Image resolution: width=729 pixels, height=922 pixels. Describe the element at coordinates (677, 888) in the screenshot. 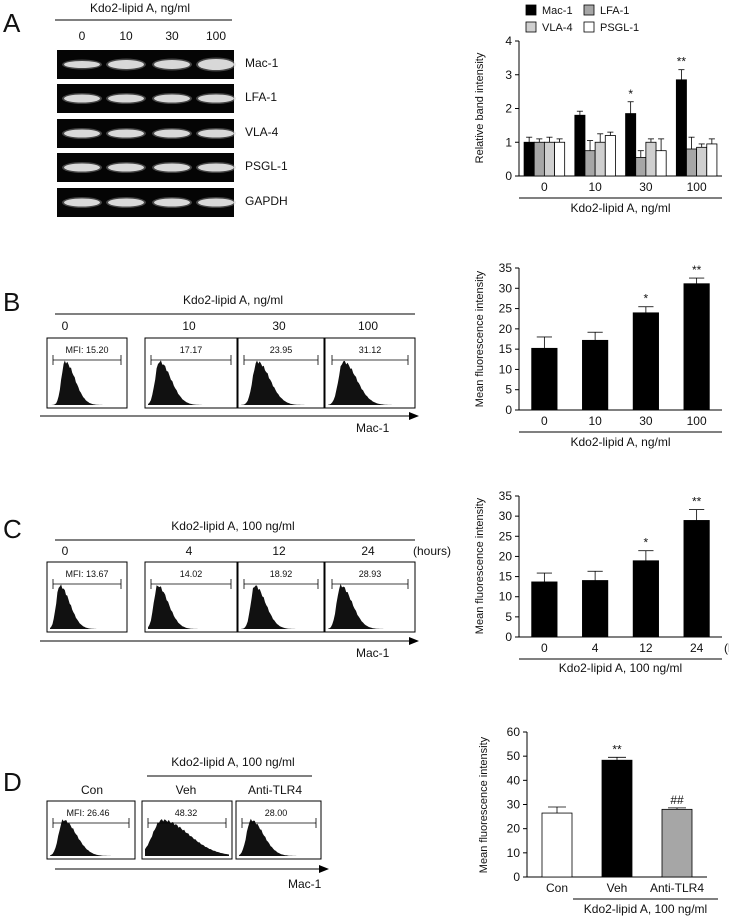

I see `category-label: Anti-TLR4` at that location.